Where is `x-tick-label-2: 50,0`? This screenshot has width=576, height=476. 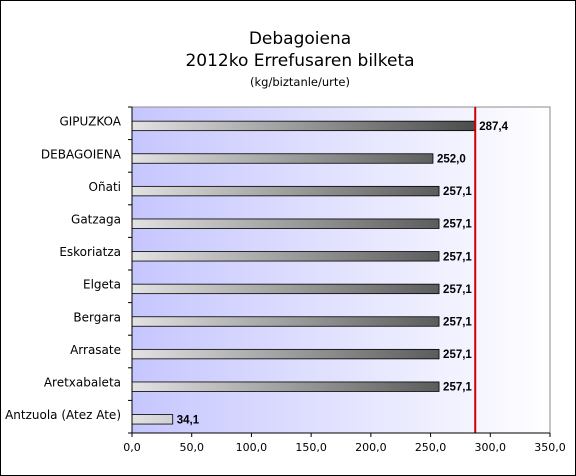 x-tick-label-2: 50,0 is located at coordinates (191, 447).